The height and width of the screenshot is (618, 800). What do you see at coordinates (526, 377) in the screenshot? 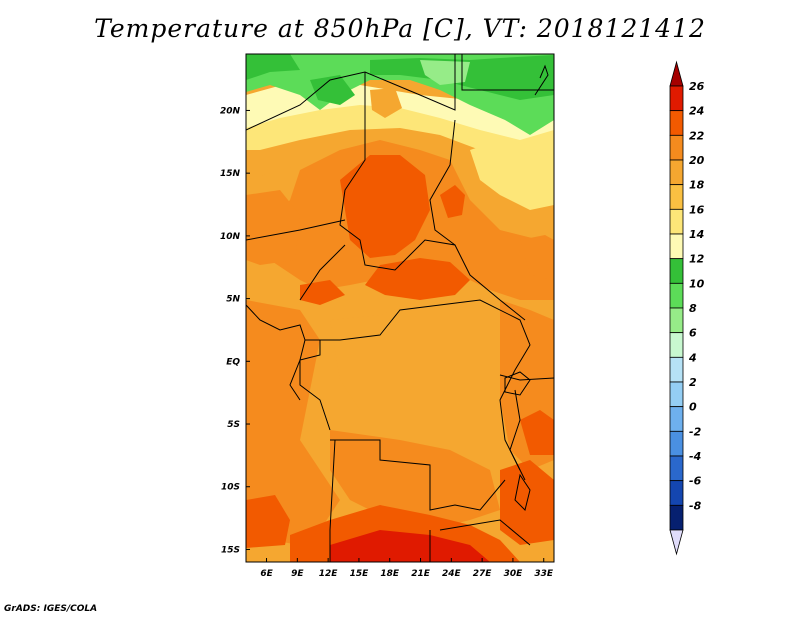
I see `border-uganda-kenya` at bounding box center [526, 377].